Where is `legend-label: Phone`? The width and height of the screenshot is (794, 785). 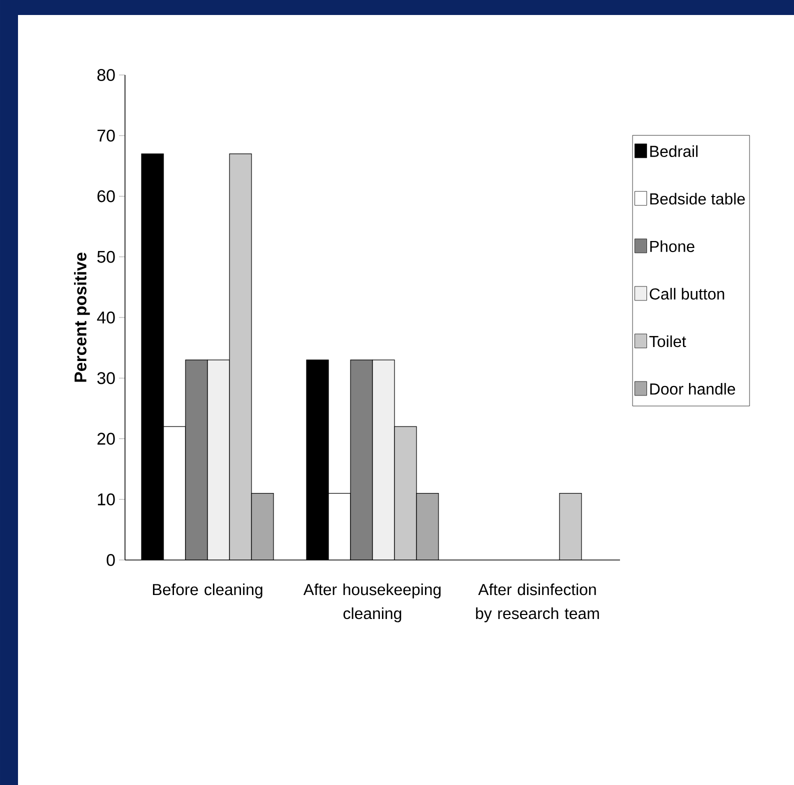 legend-label: Phone is located at coordinates (672, 246).